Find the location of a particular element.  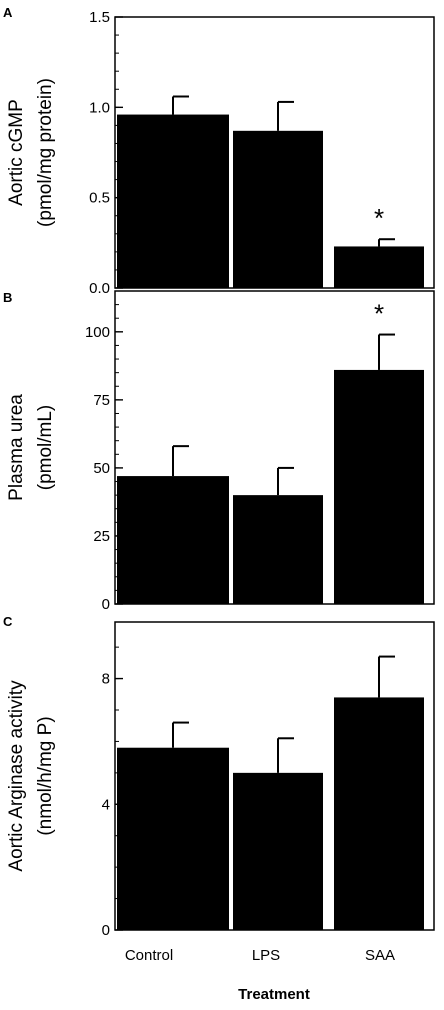

y-axis-label-line: Aortic Arginase activity is located at coordinates (16, 776).